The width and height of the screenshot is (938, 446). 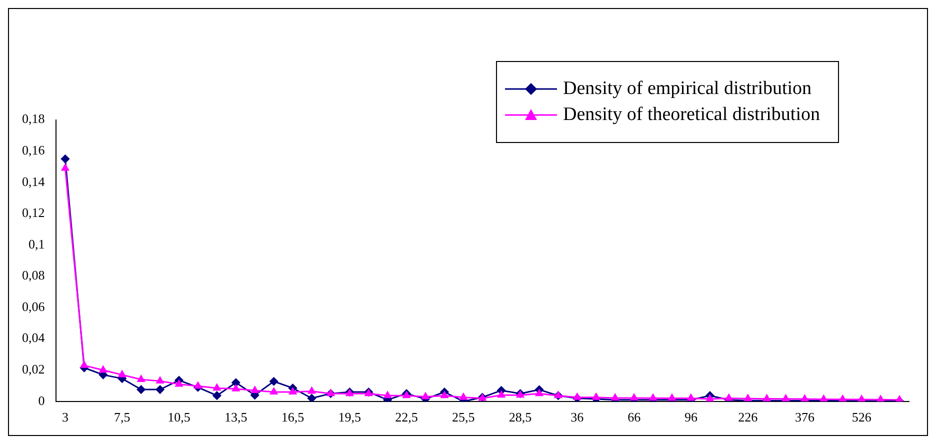 I want to click on legend-label: Density of empirical distribution, so click(x=687, y=89).